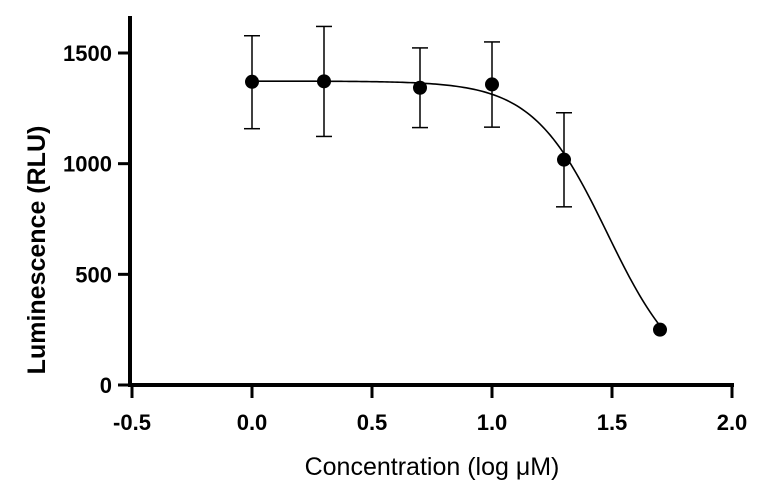 The height and width of the screenshot is (492, 758). I want to click on x-tick-label: 1.5, so click(612, 422).